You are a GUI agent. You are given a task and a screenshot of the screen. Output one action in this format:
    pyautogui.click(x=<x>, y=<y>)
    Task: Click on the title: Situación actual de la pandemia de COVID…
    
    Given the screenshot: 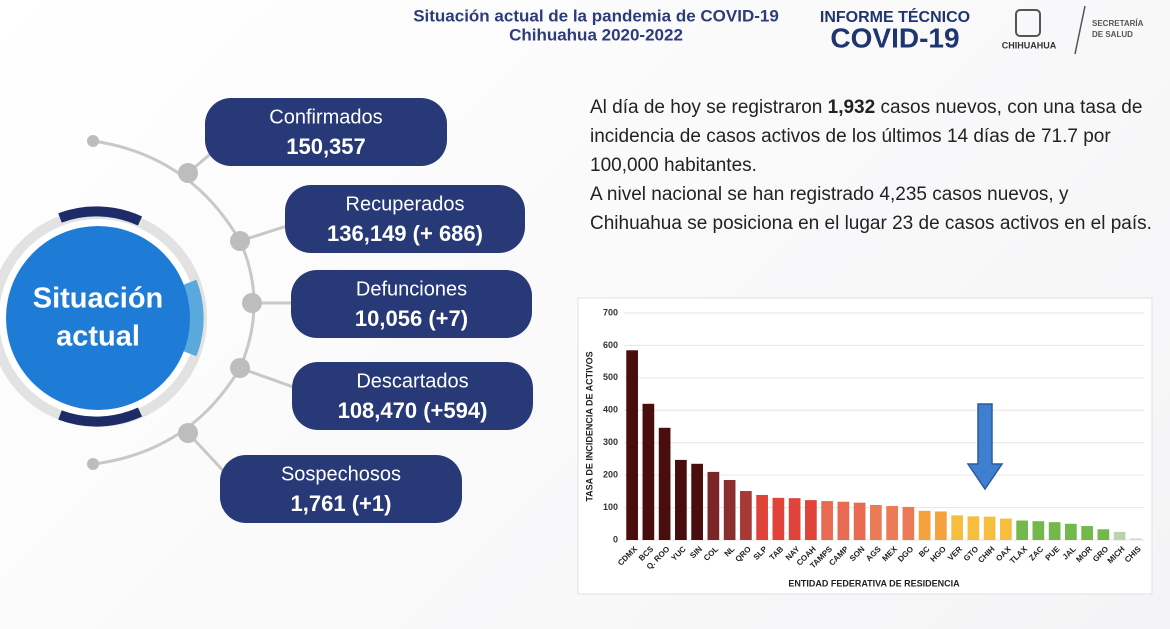 What is the action you would take?
    pyautogui.click(x=596, y=15)
    